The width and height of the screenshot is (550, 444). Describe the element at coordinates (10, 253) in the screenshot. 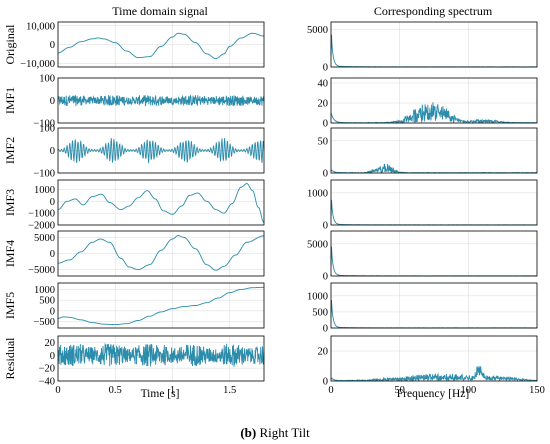

I see `row-label: IMF4` at that location.